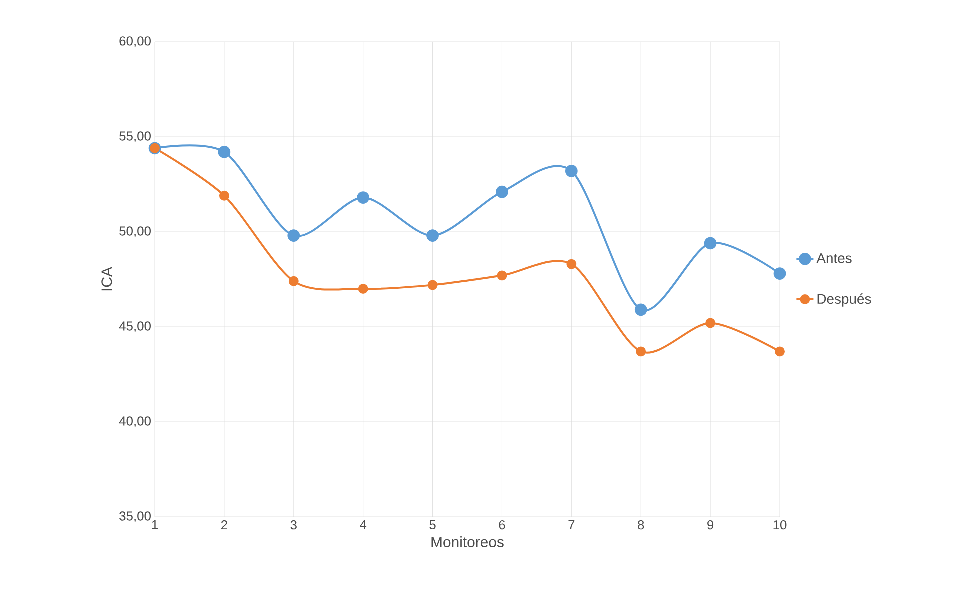  Describe the element at coordinates (363, 525) in the screenshot. I see `x-tick-label: 4` at that location.